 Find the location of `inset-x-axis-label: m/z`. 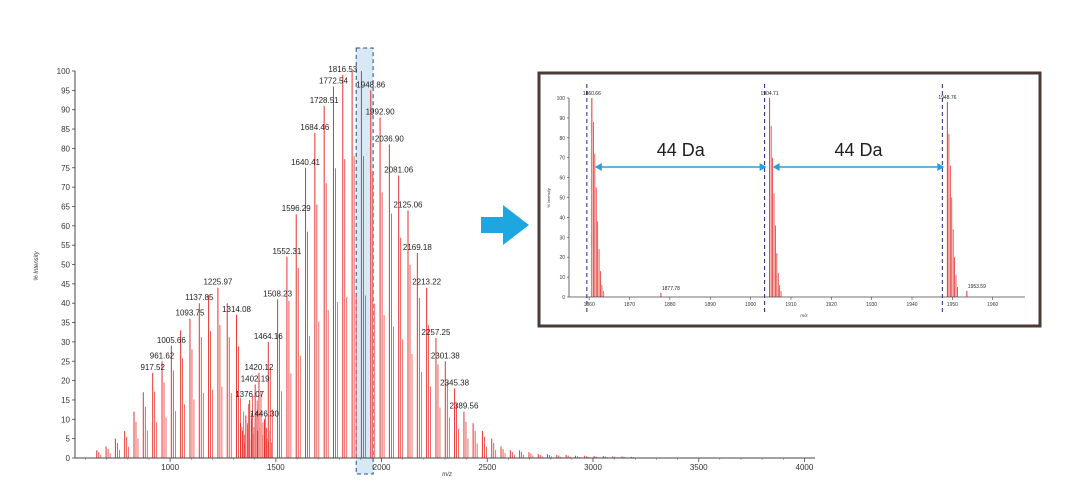

inset-x-axis-label: m/z is located at coordinates (804, 315).